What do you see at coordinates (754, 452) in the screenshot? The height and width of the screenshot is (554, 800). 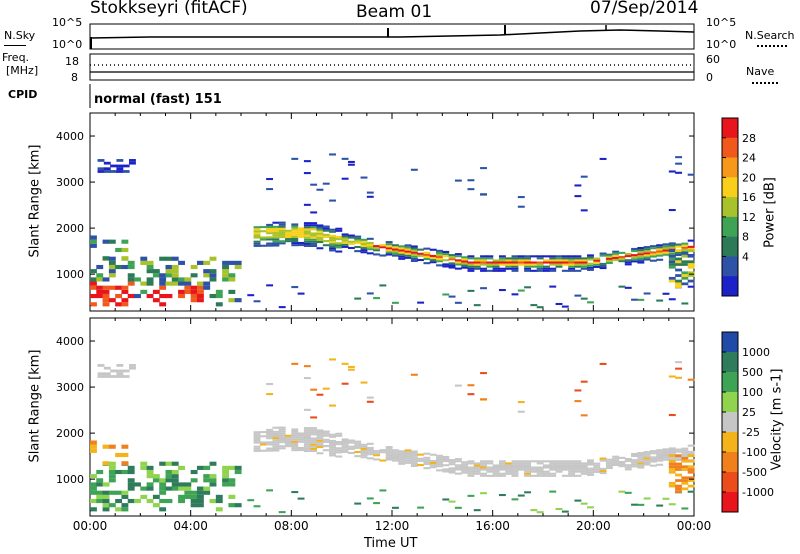 I see `colorbar-tick-label: -100` at bounding box center [754, 452].